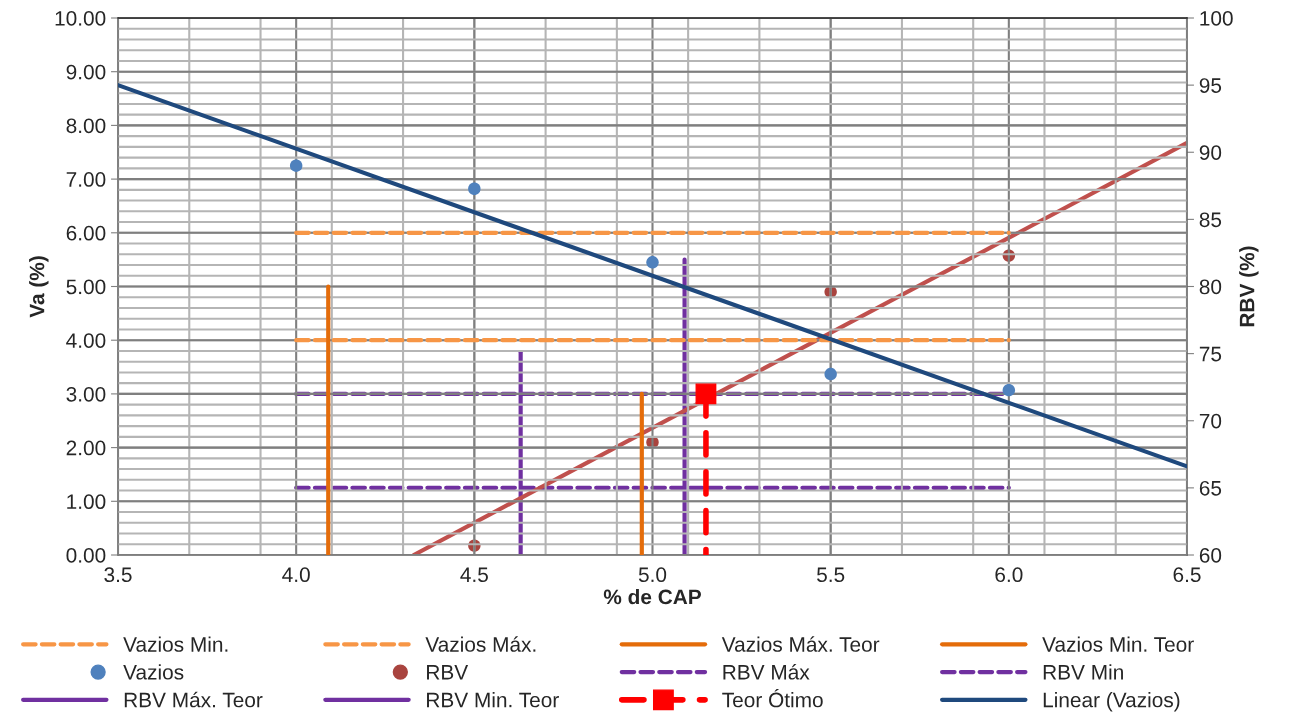  I want to click on legend-label: RBV Máx, so click(766, 672).